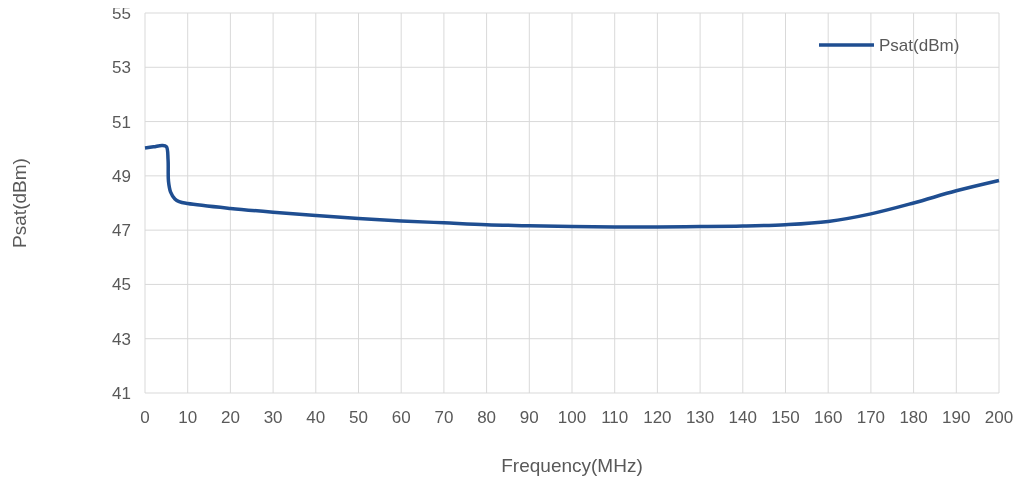  I want to click on legend-label: Psat(dBm), so click(919, 45).